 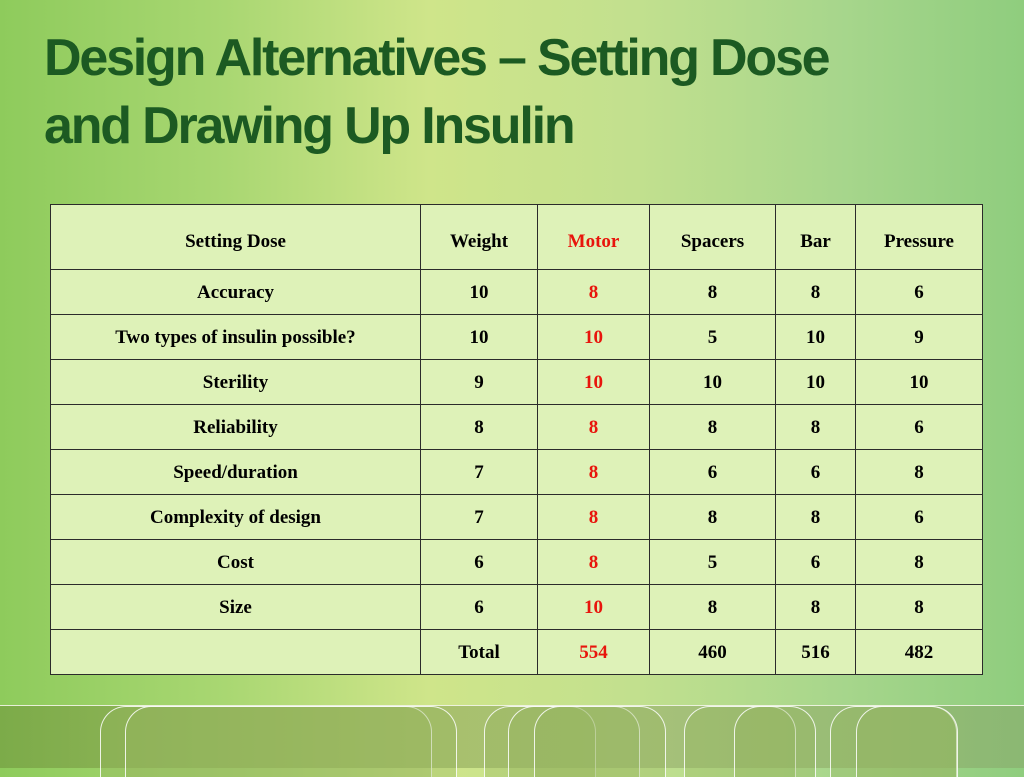 I want to click on table-row: Sterility 9 10 10 10 10, so click(x=516, y=382).